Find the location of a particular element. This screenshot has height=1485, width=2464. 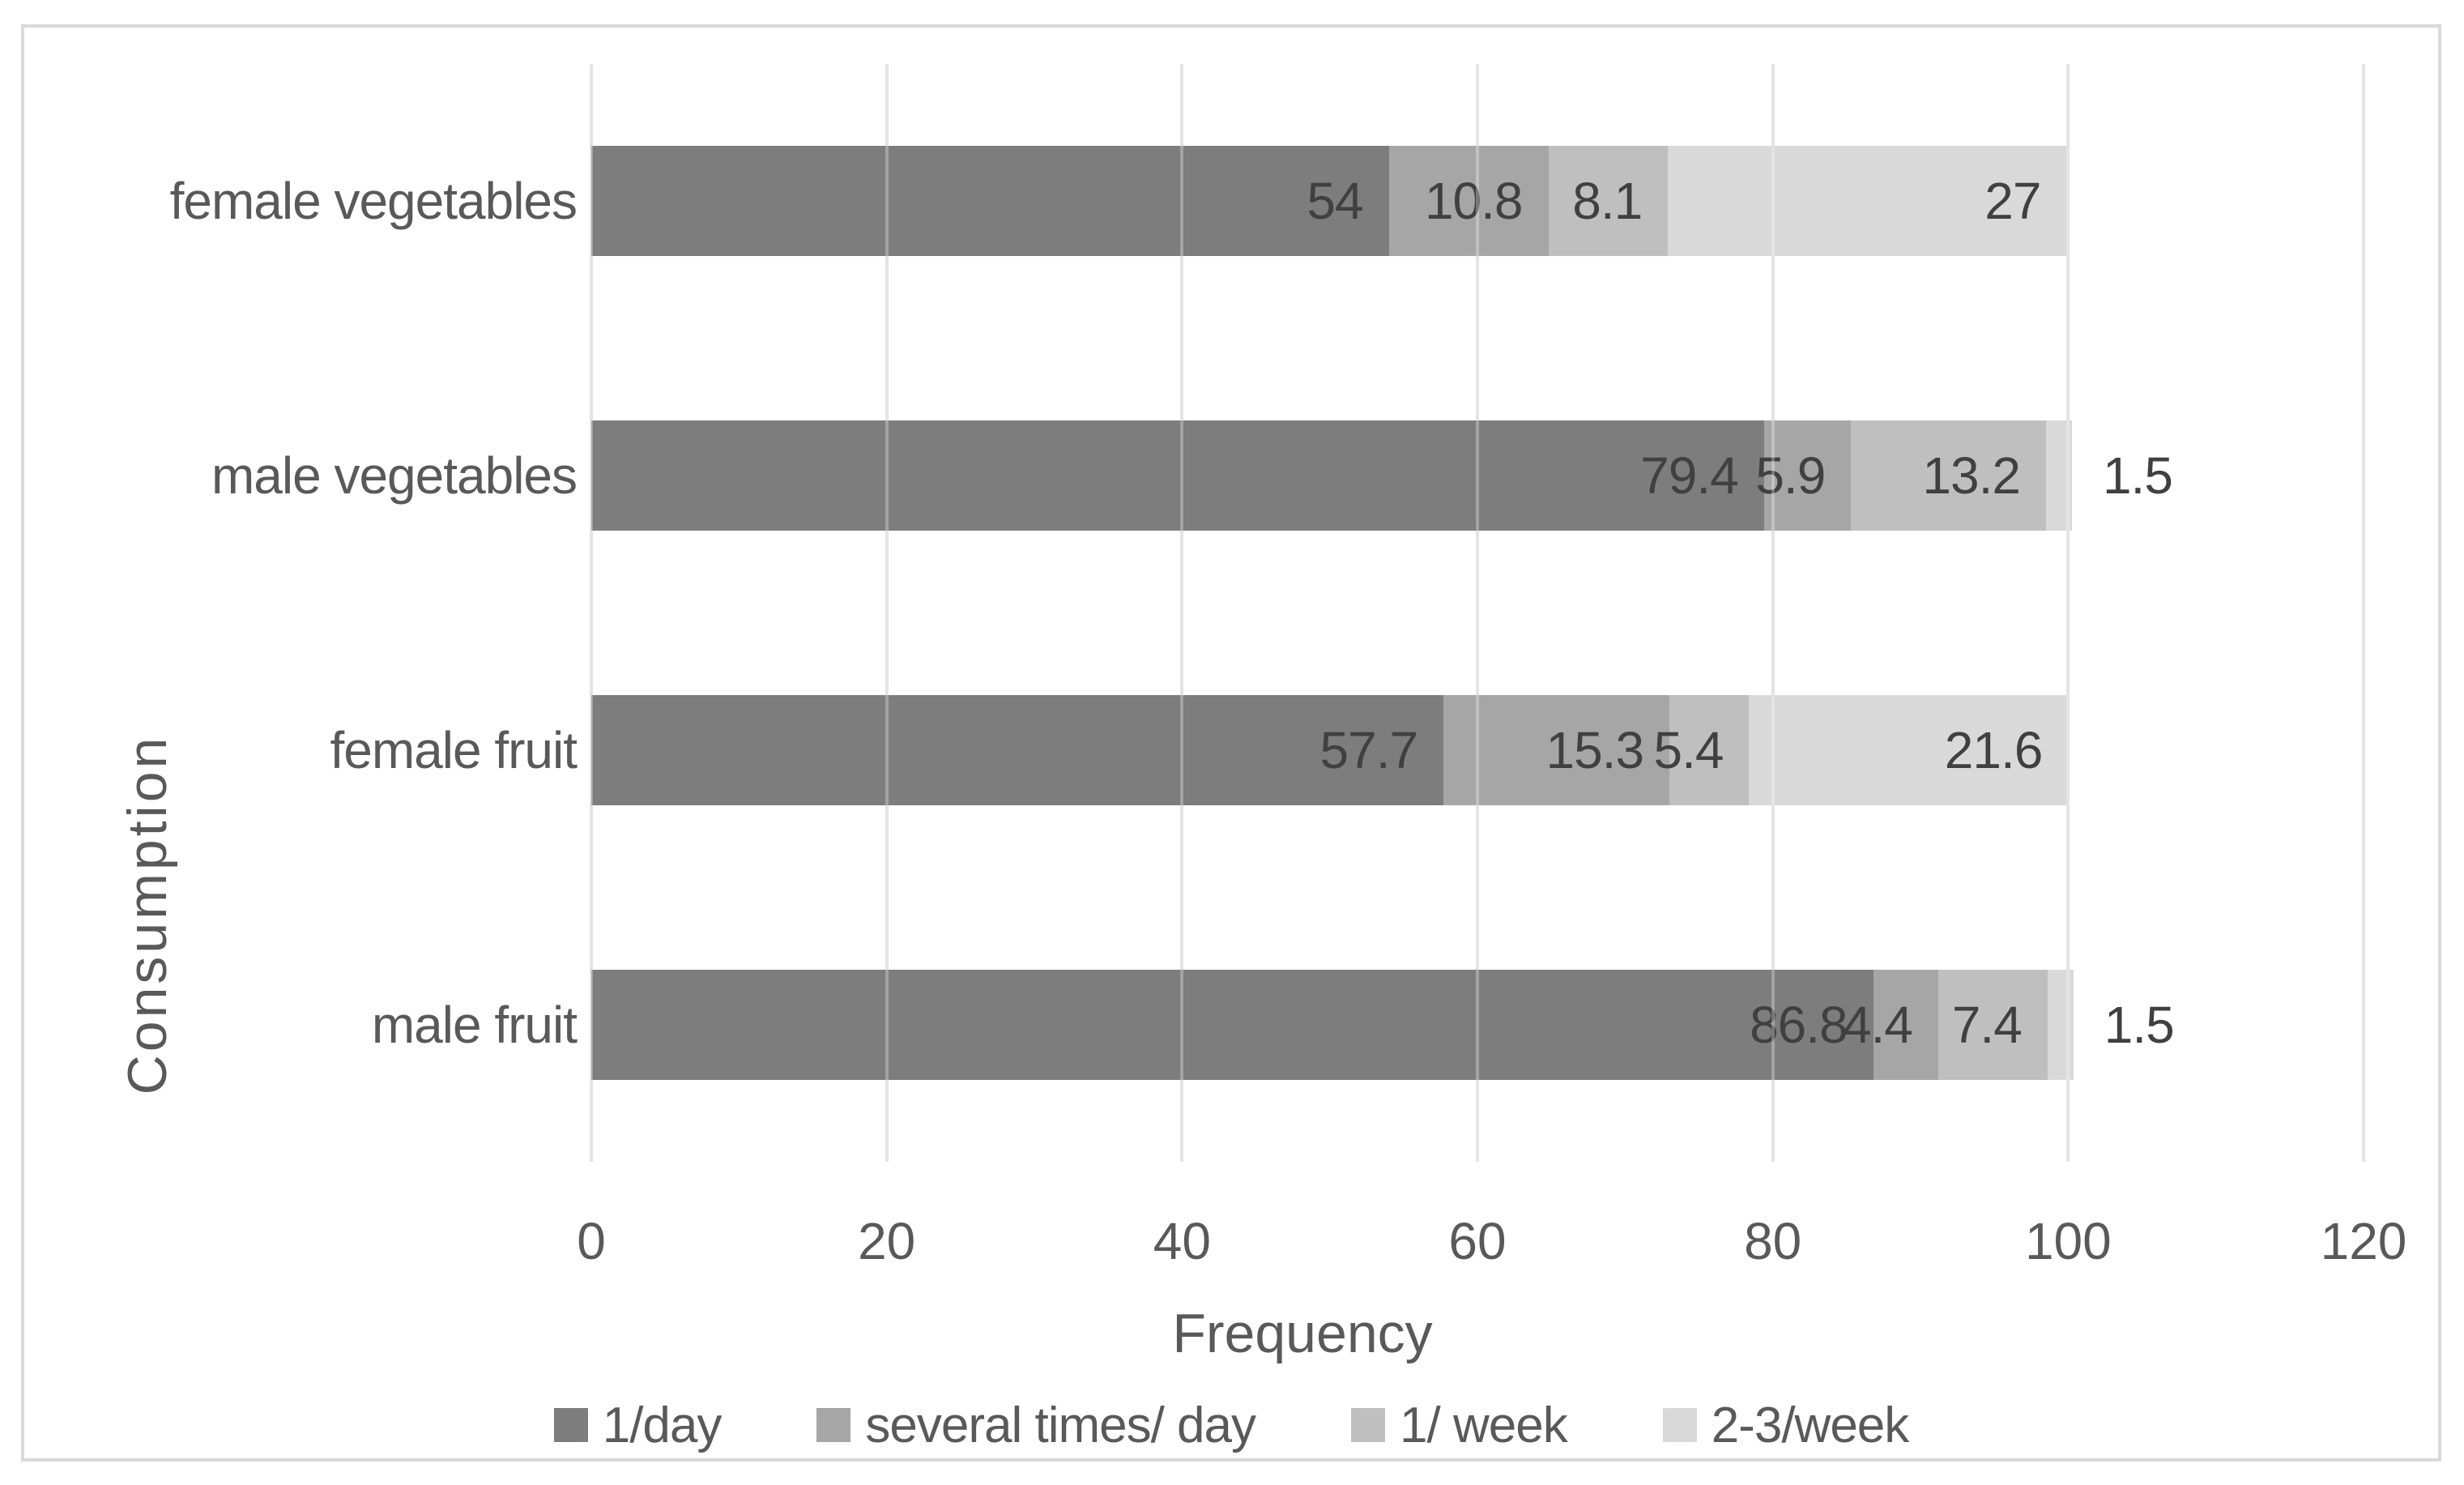

bar-row: 79.4 5.9 13.2 1.5 is located at coordinates (1477, 476).